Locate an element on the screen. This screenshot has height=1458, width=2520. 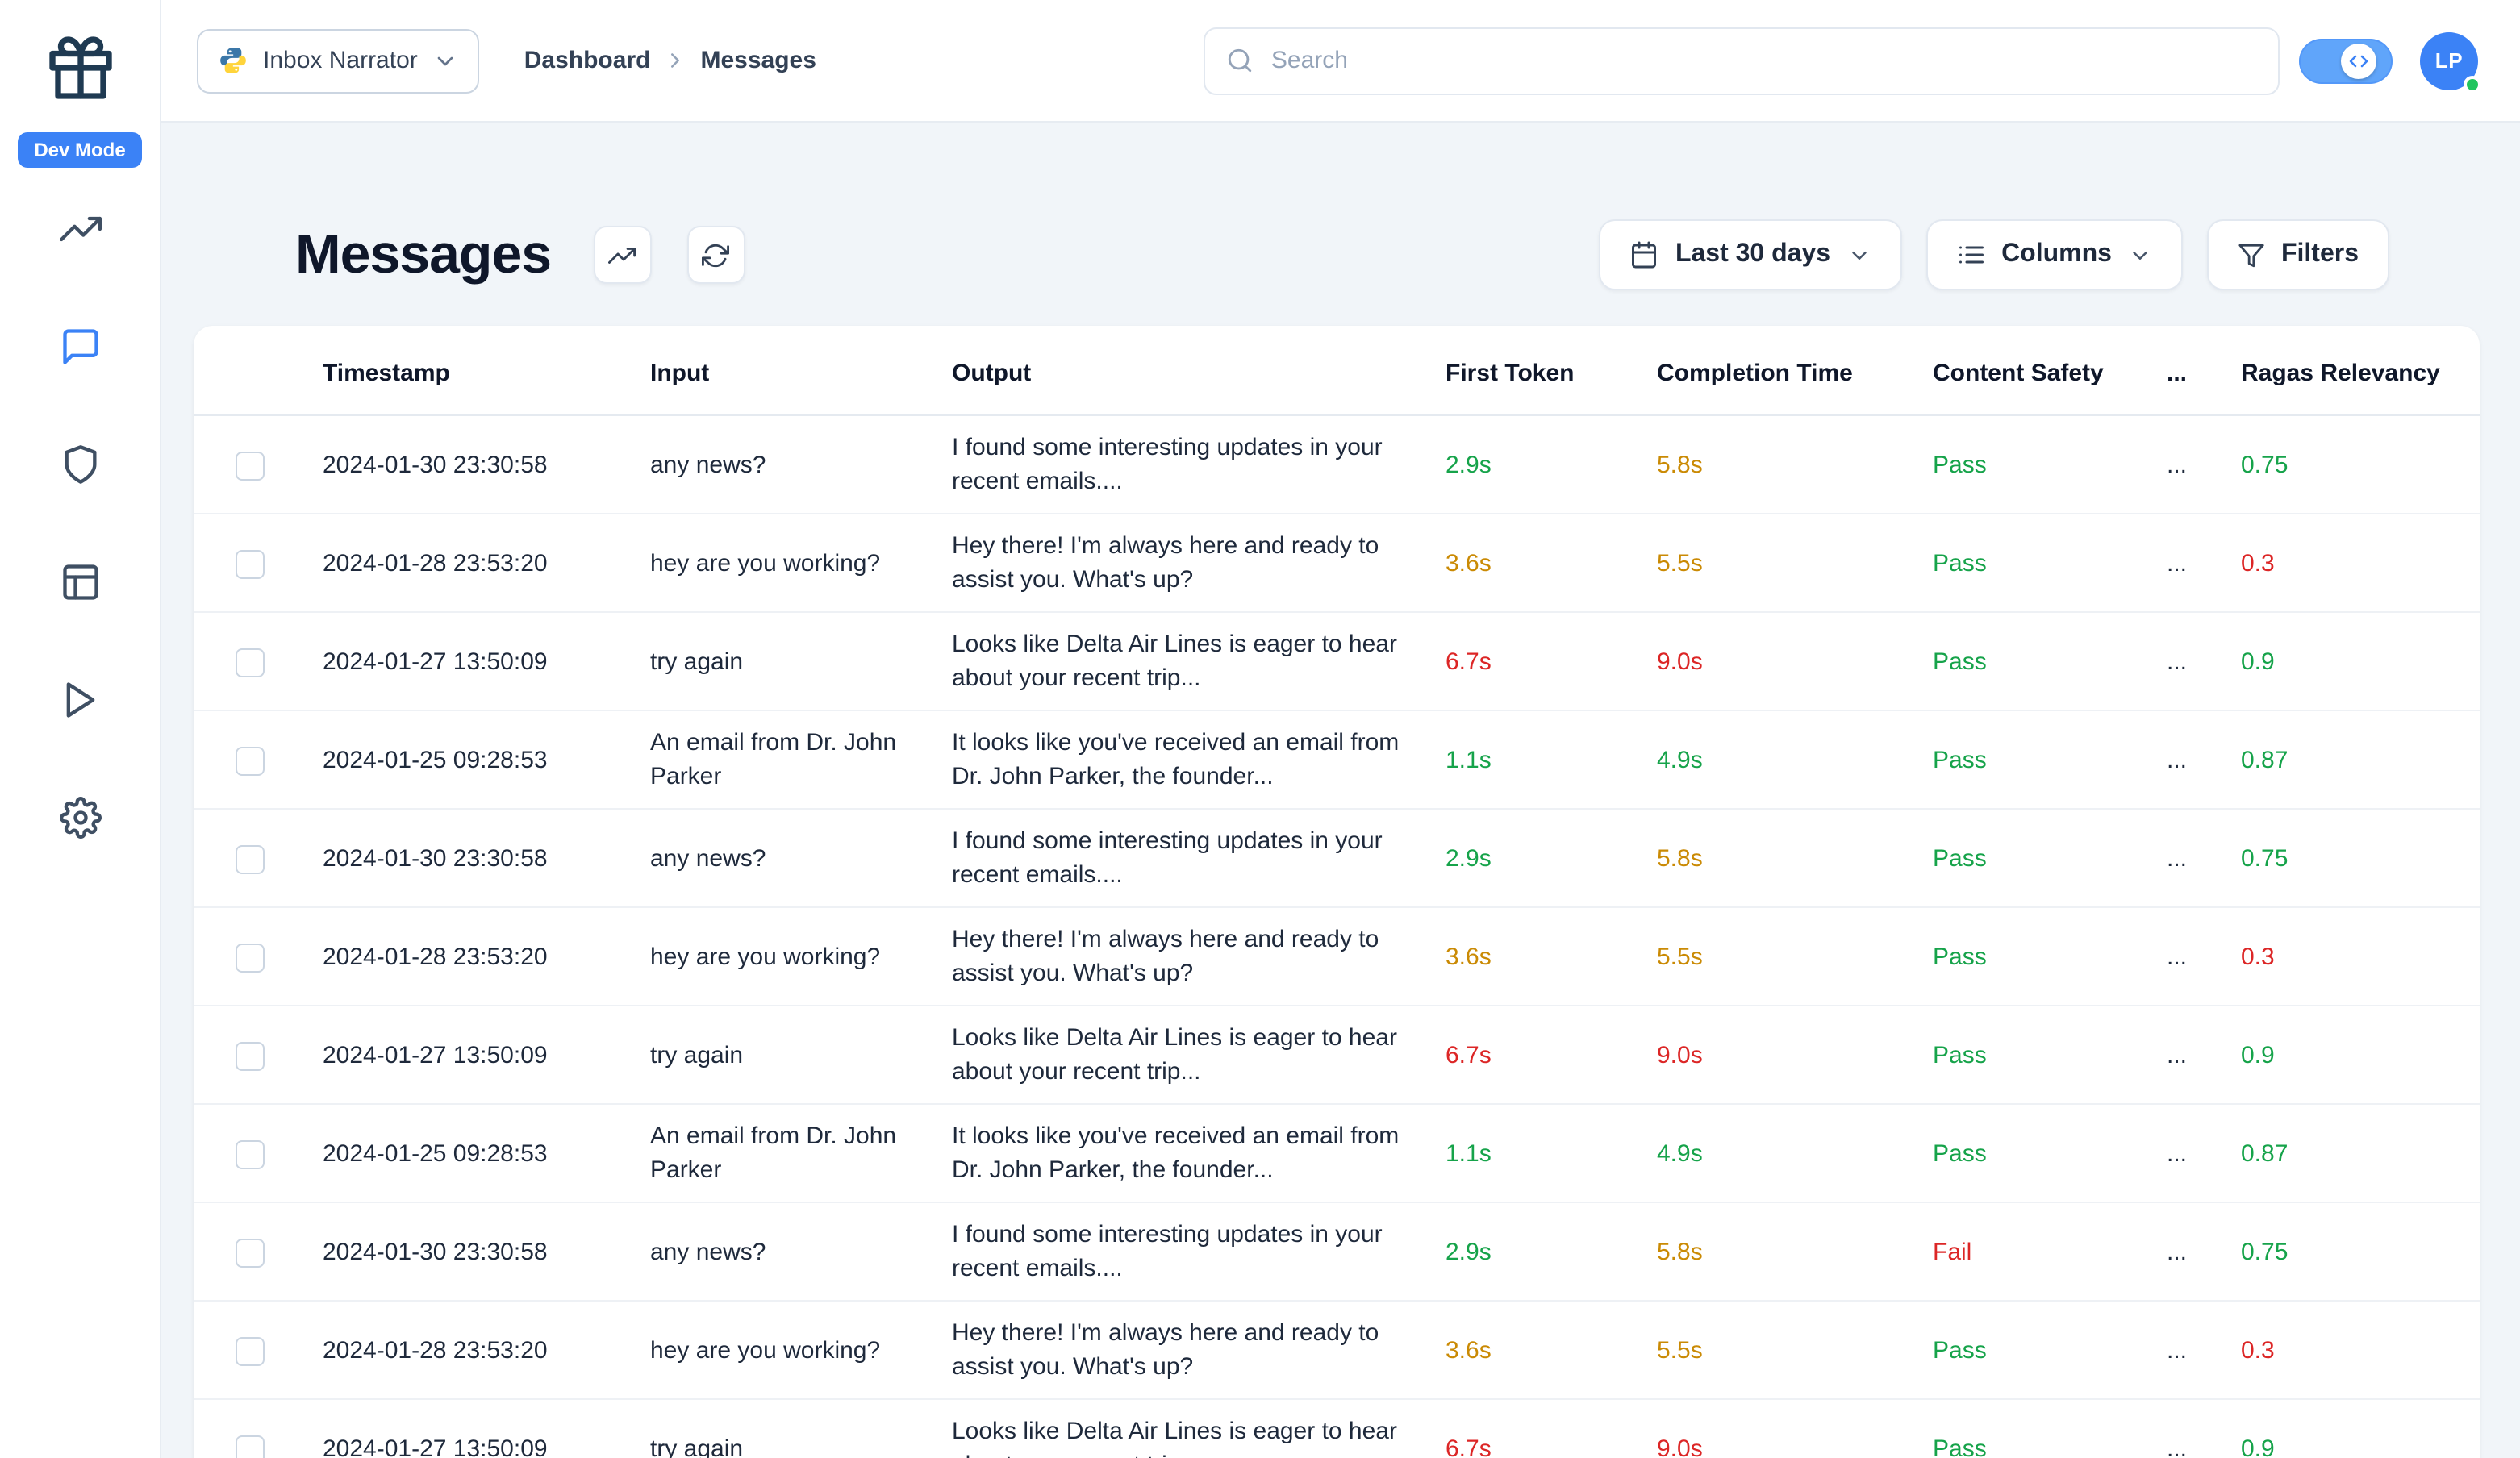
filters-button: Filters is located at coordinates (2298, 254).